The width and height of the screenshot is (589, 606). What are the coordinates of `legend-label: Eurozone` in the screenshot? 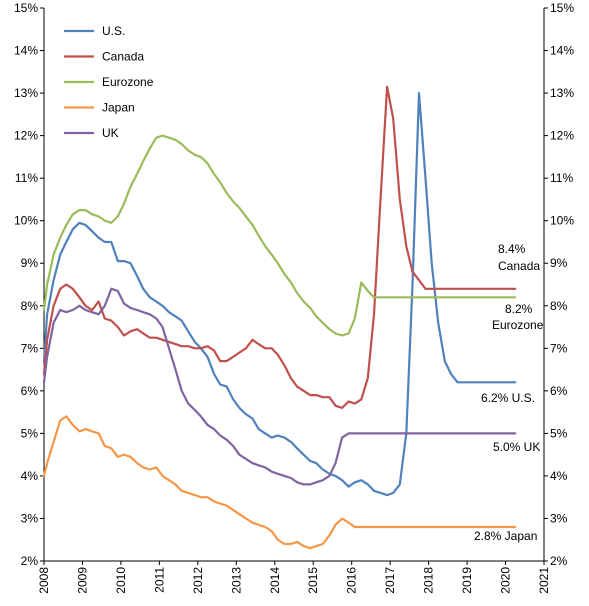 It's located at (128, 82).